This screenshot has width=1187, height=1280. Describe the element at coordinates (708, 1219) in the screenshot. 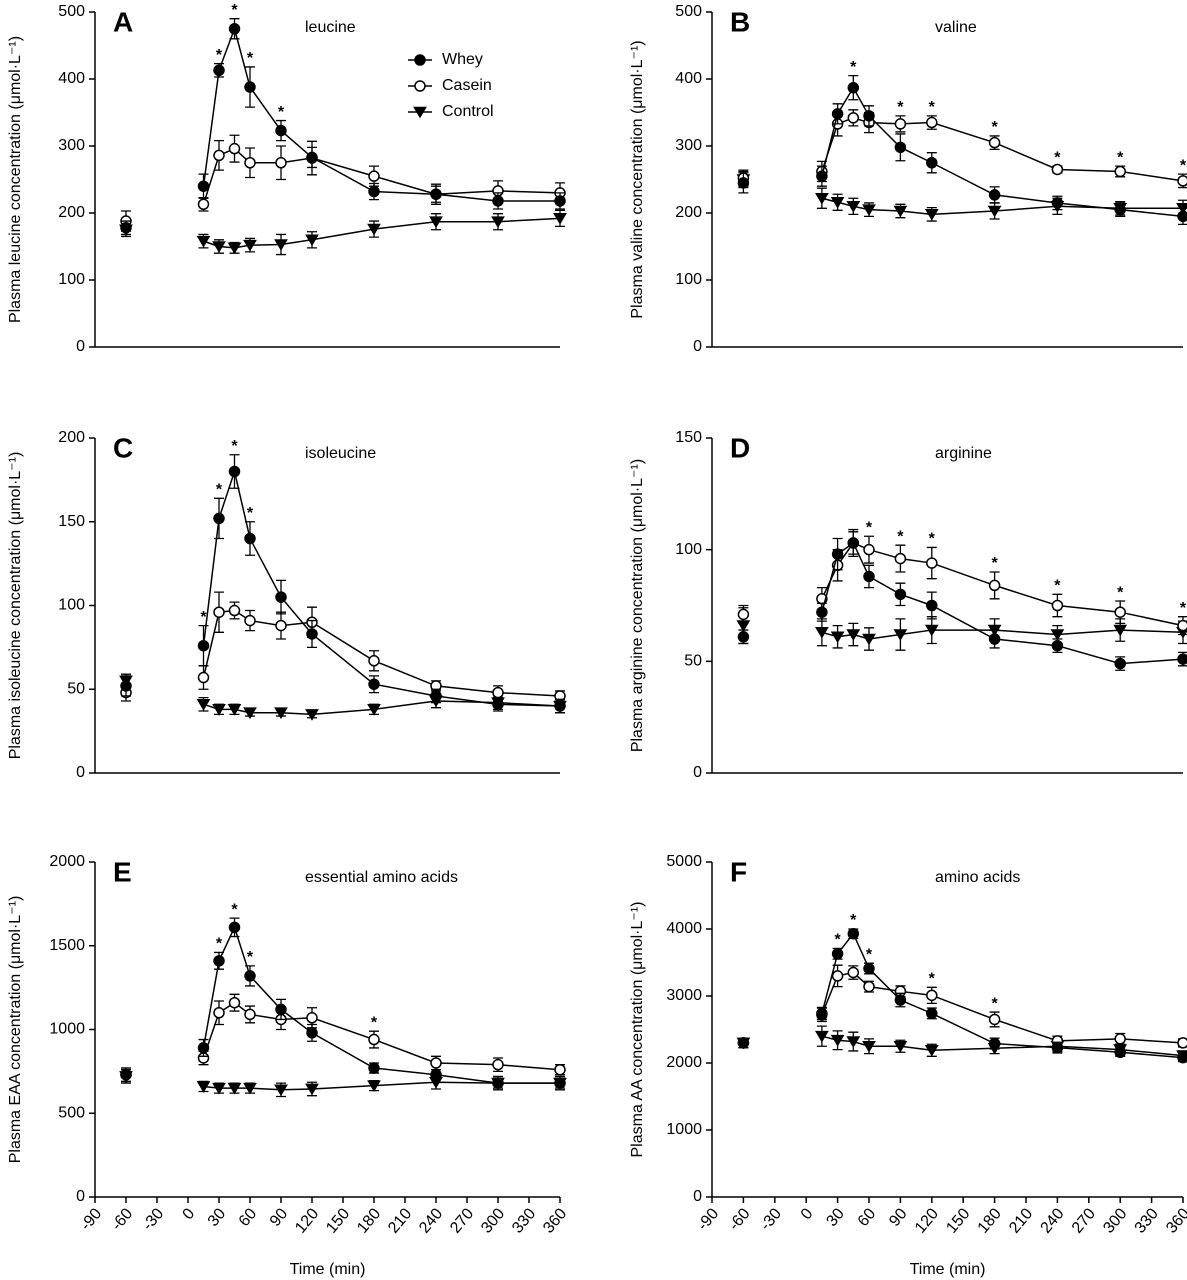

I see `x-tick-label: -90` at that location.